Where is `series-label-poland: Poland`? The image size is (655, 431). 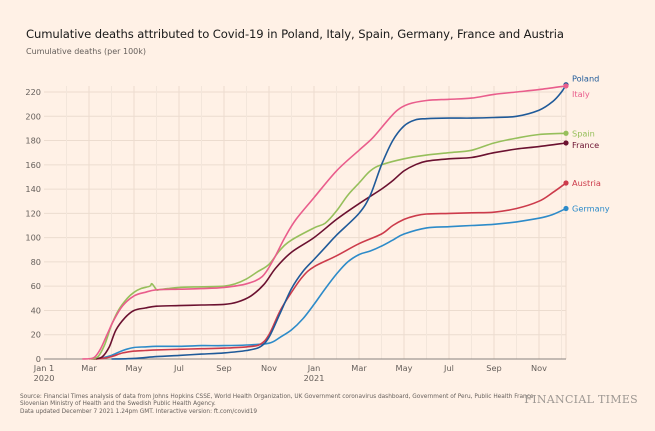 series-label-poland: Poland is located at coordinates (585, 79).